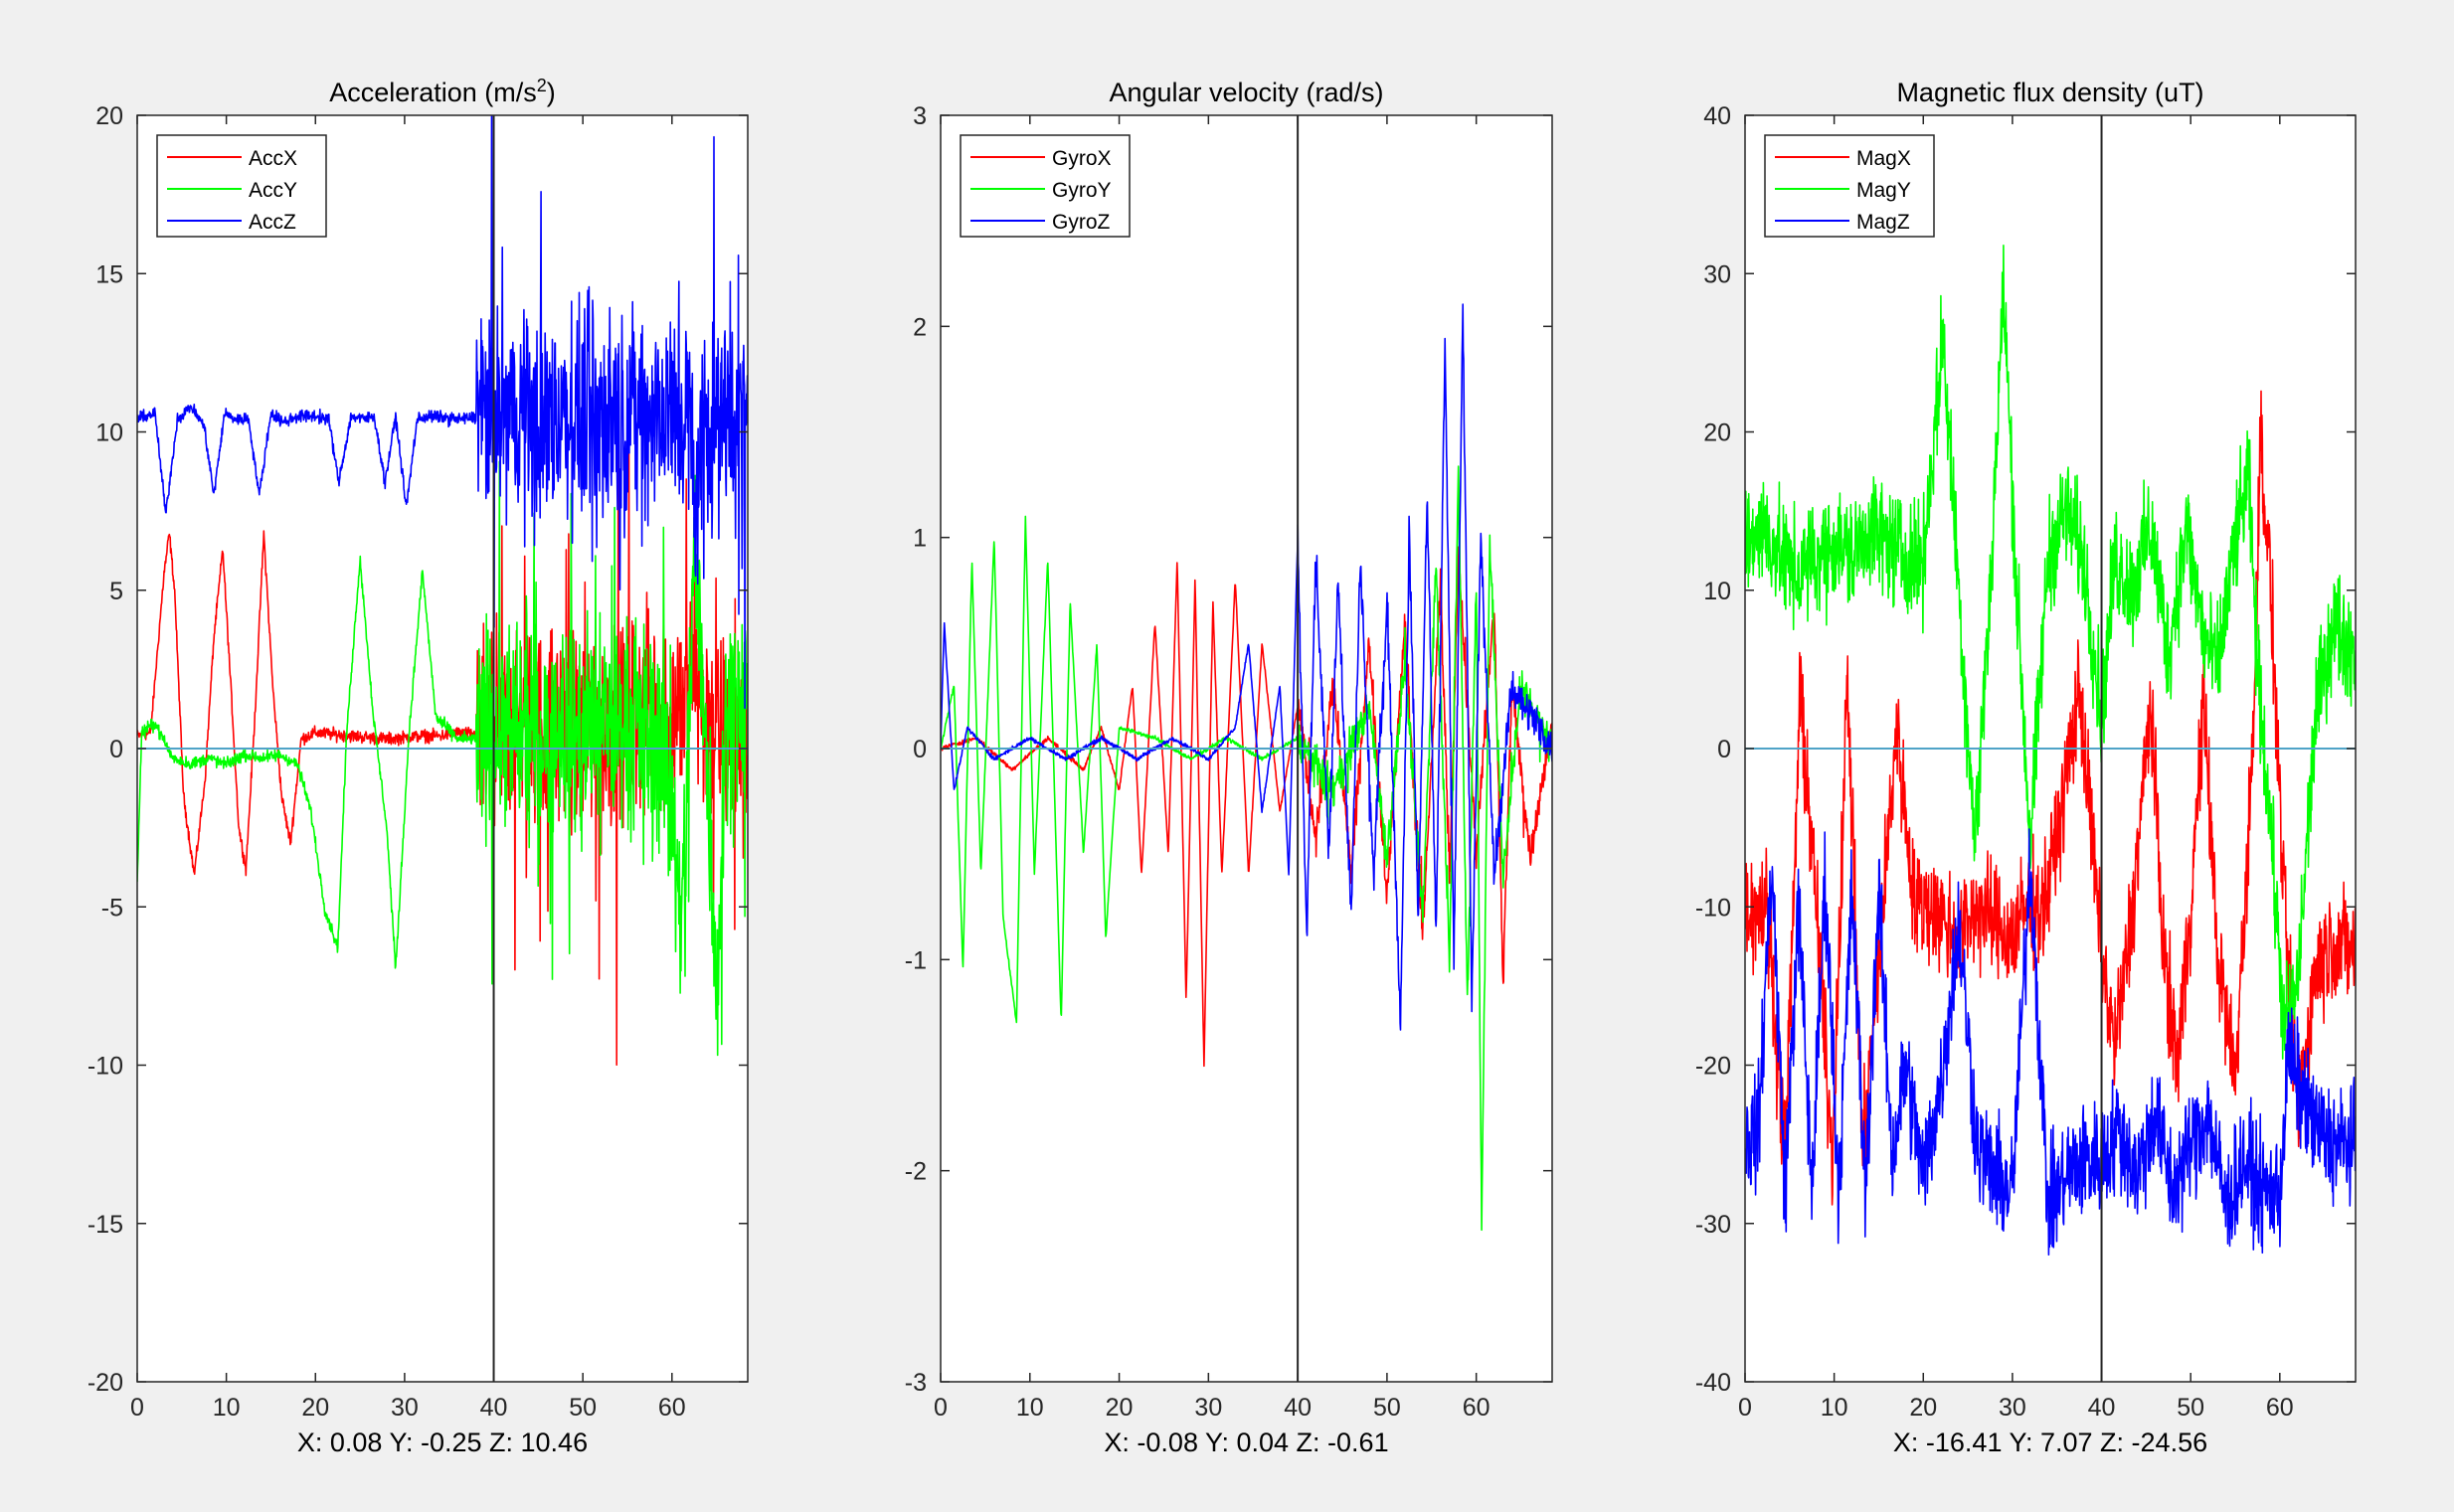 Image resolution: width=2454 pixels, height=1512 pixels. Describe the element at coordinates (2050, 652) in the screenshot. I see `series-line-magy` at that location.